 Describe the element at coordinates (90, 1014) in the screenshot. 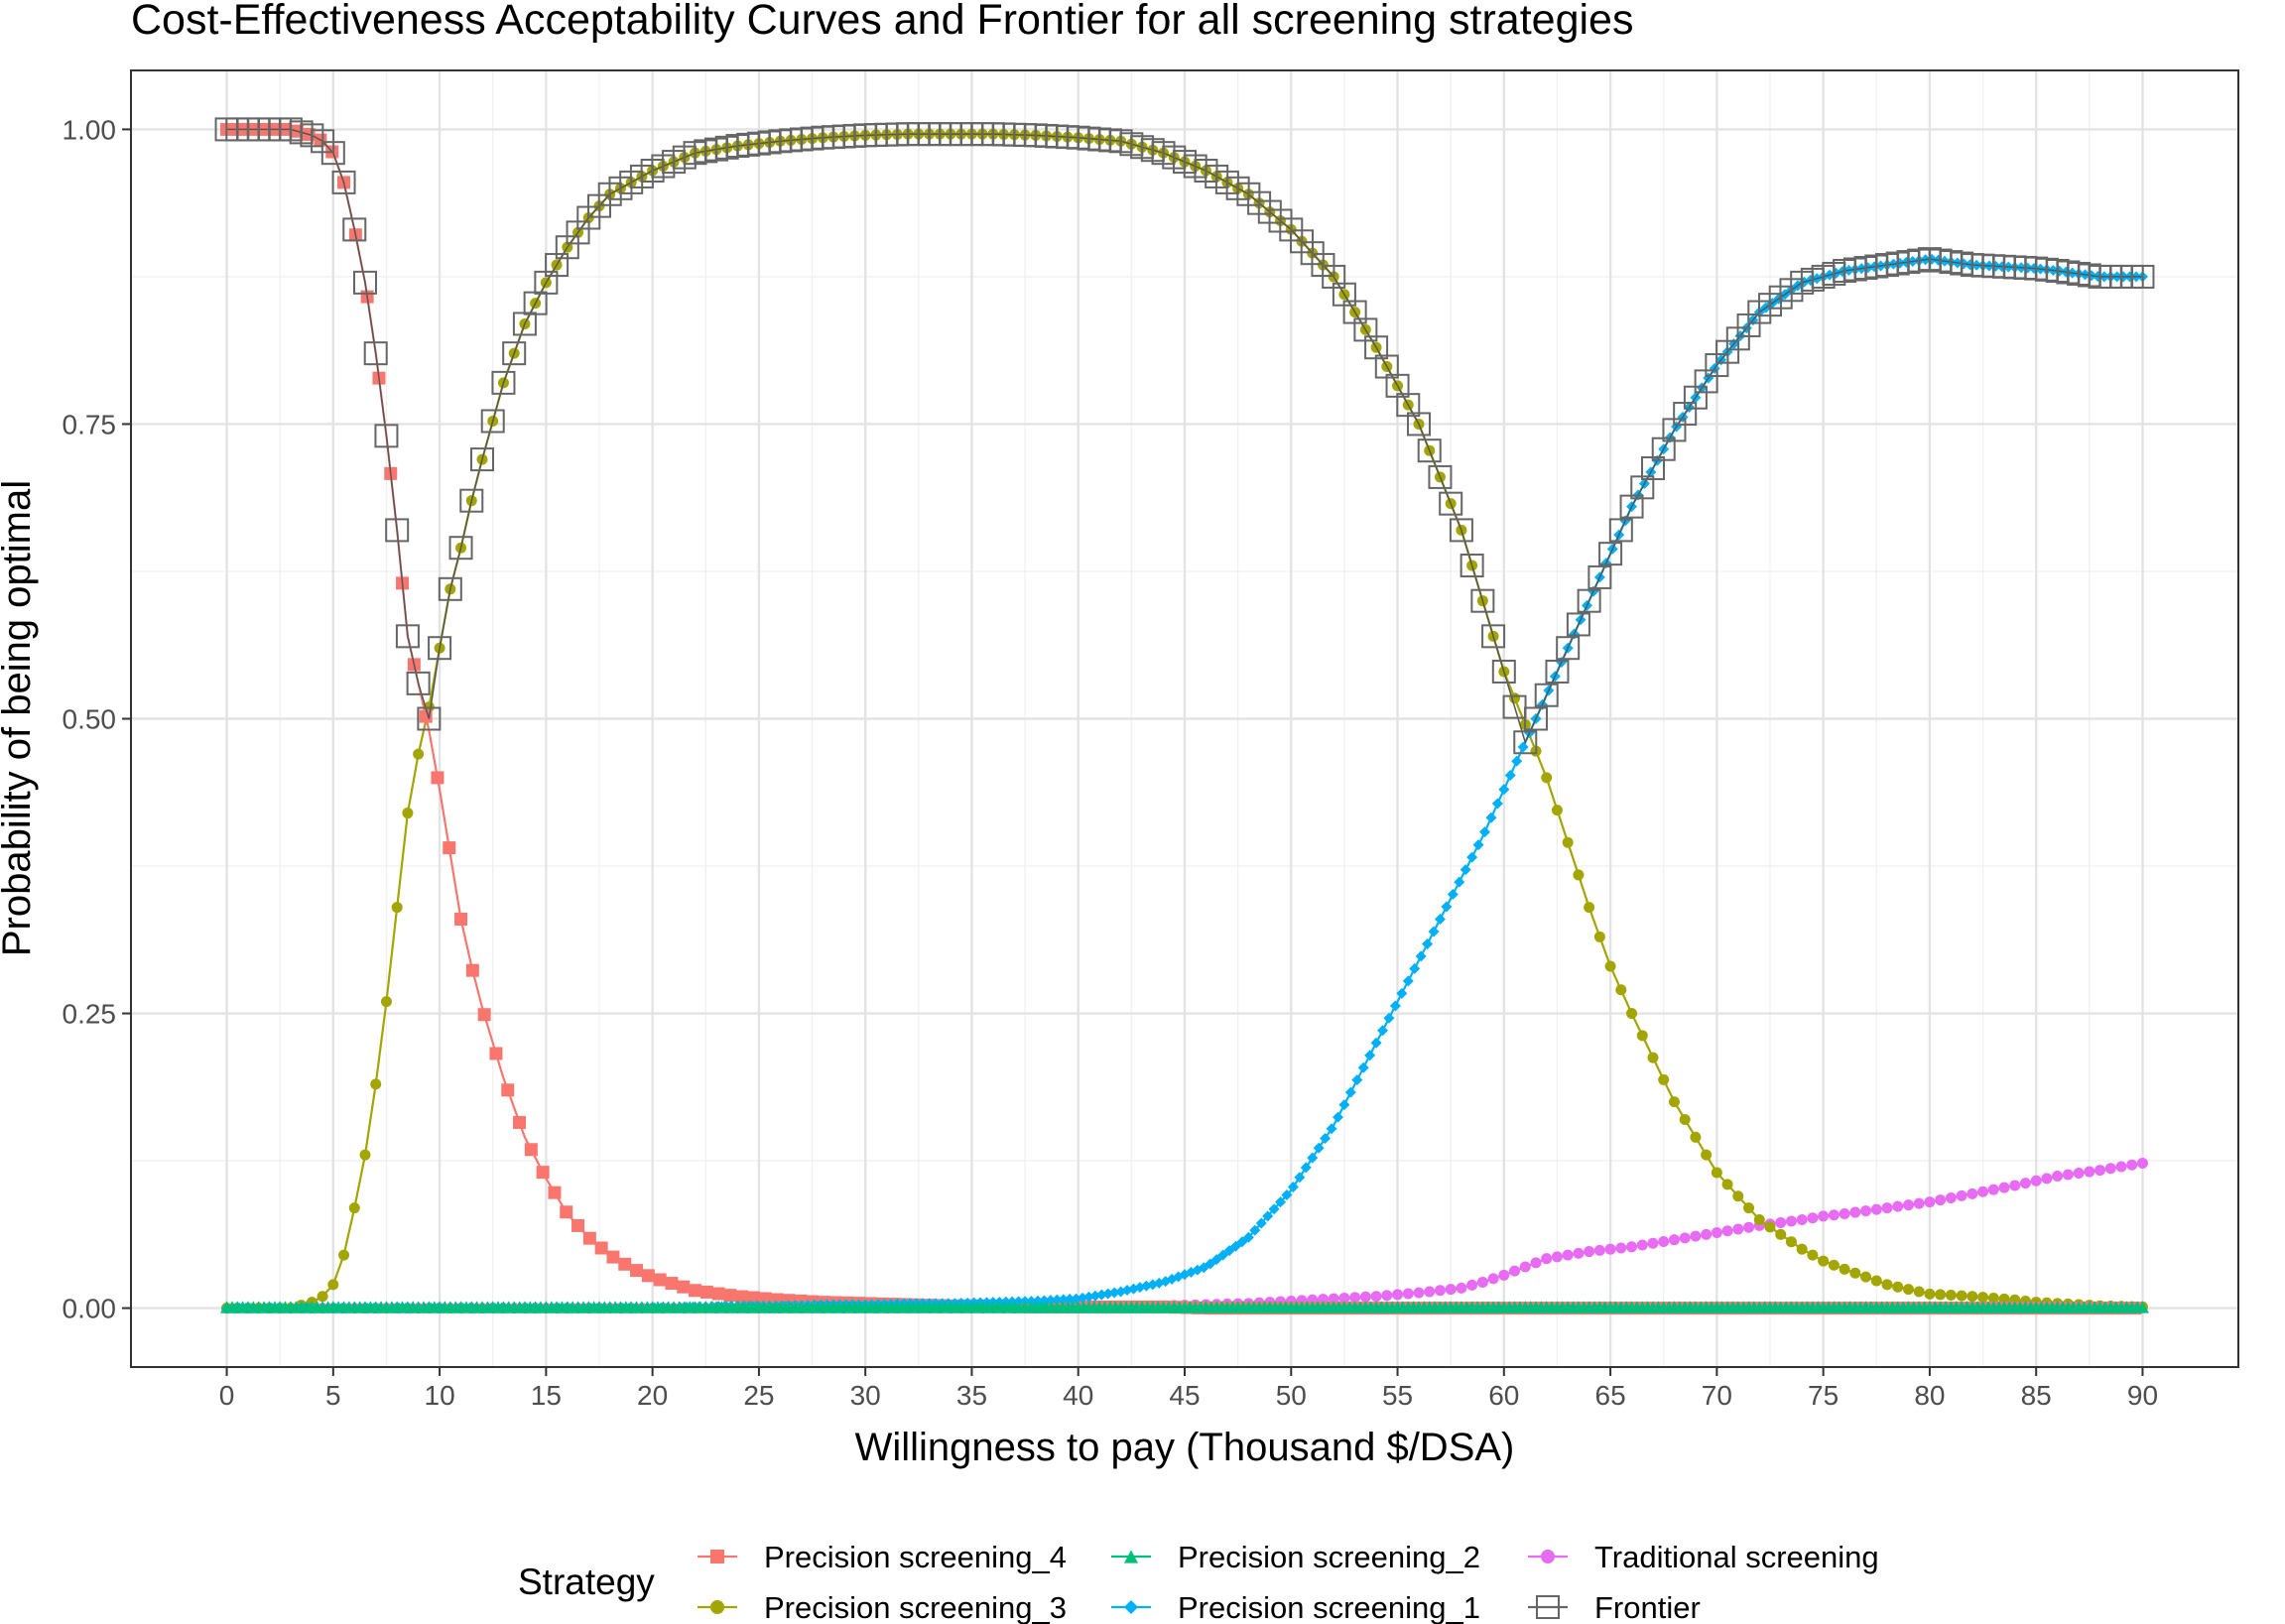

I see `y-tick-label: 0.25` at that location.